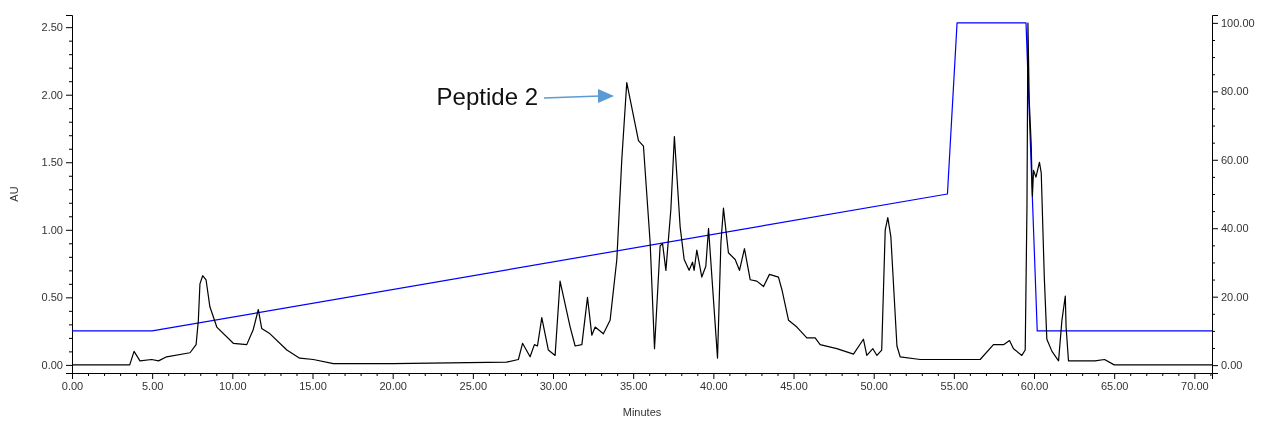  Describe the element at coordinates (1114, 385) in the screenshot. I see `x-tick-label: 65.00` at that location.